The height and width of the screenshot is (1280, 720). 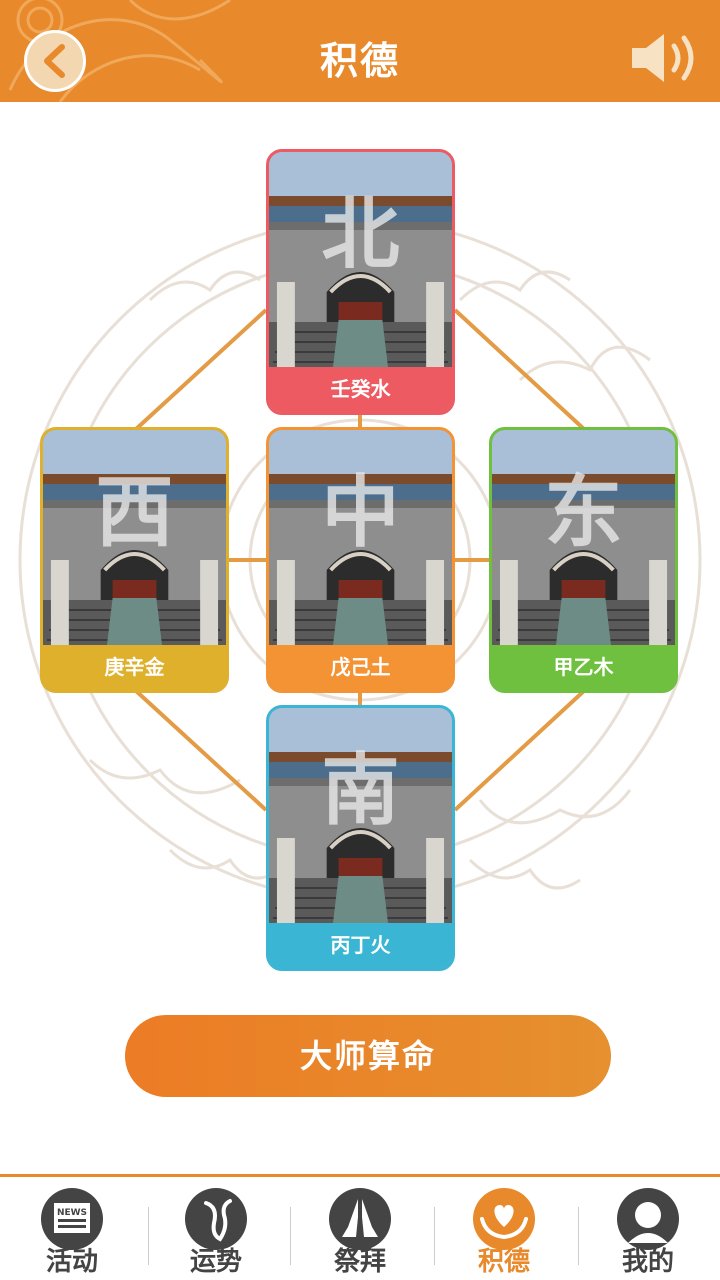 I want to click on direction-label: 壬癸水, so click(x=360, y=389).